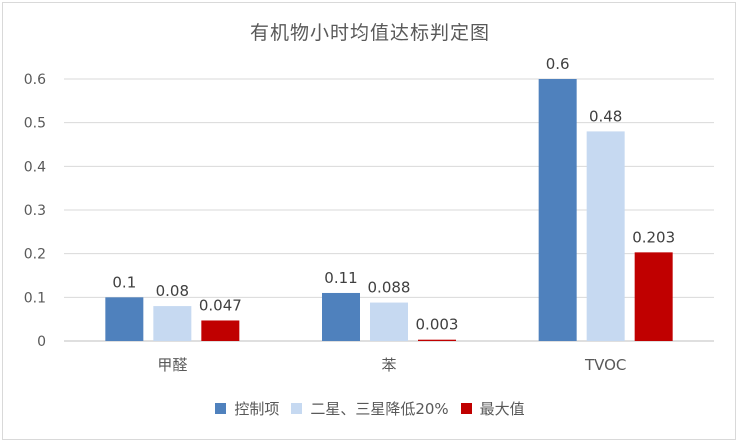  What do you see at coordinates (369, 33) in the screenshot?
I see `chart-title: 有机物小时均值达标判定图` at bounding box center [369, 33].